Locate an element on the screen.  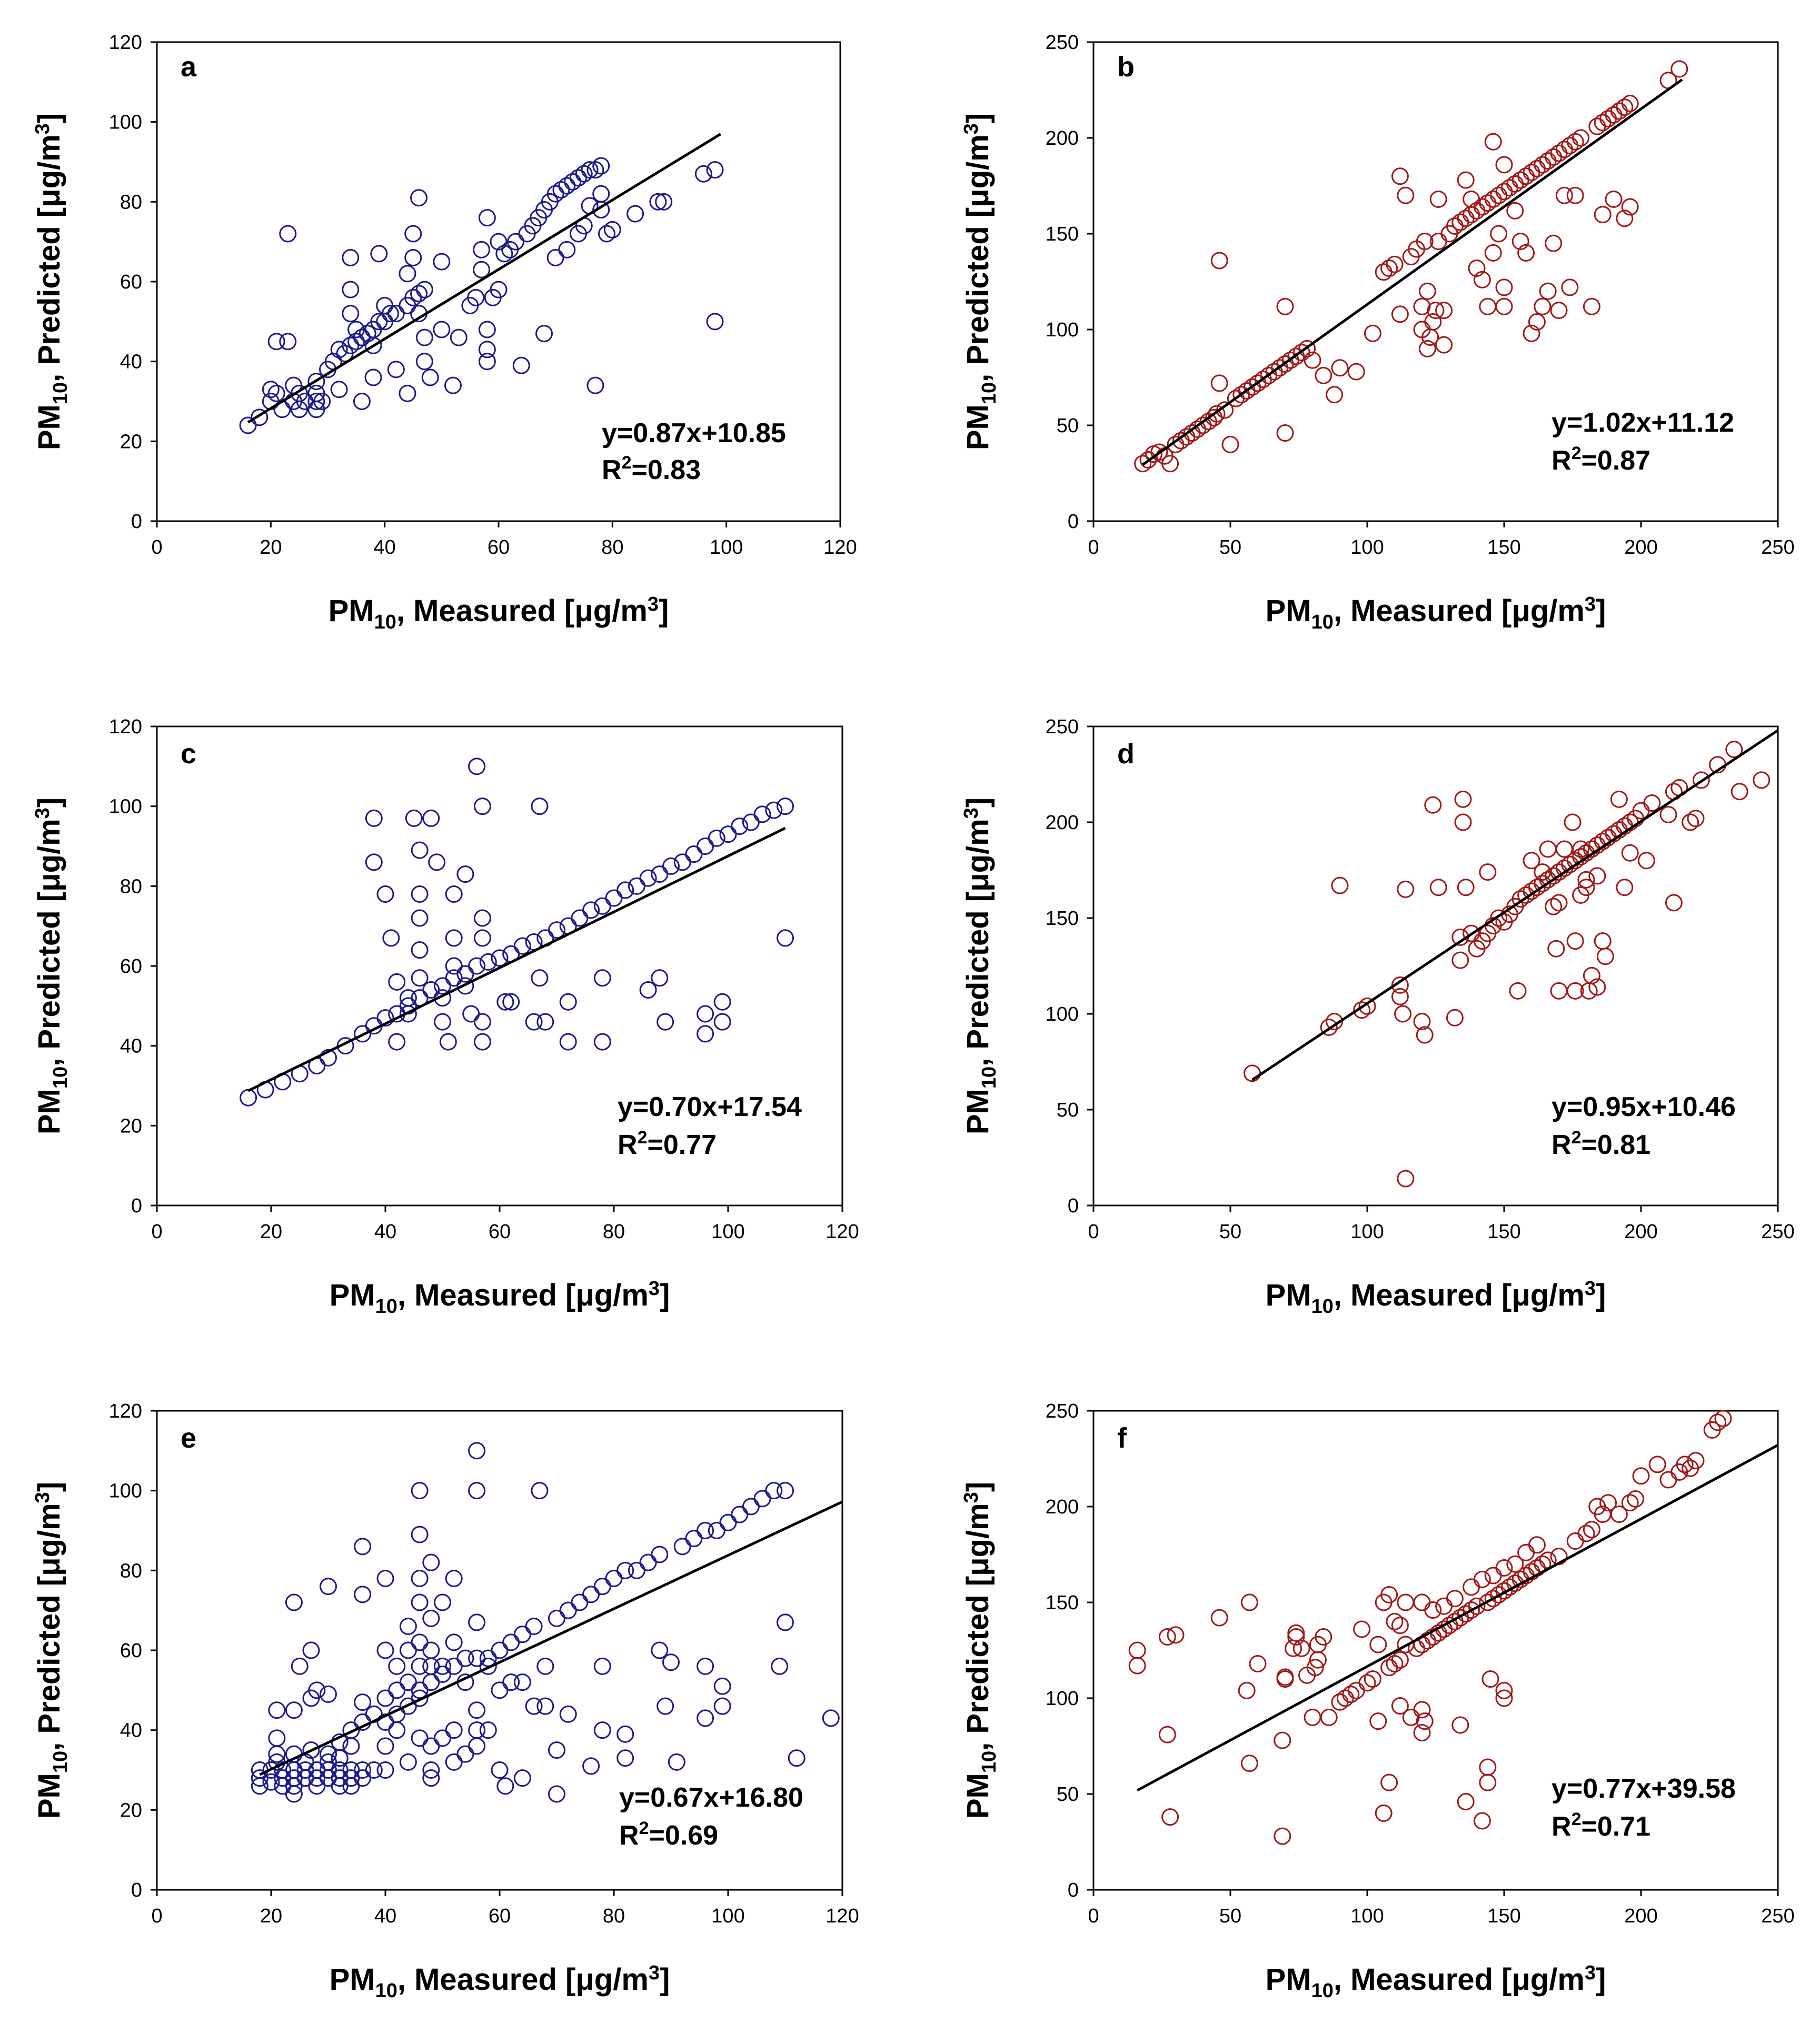
y-tick-label: 250 is located at coordinates (1062, 43).